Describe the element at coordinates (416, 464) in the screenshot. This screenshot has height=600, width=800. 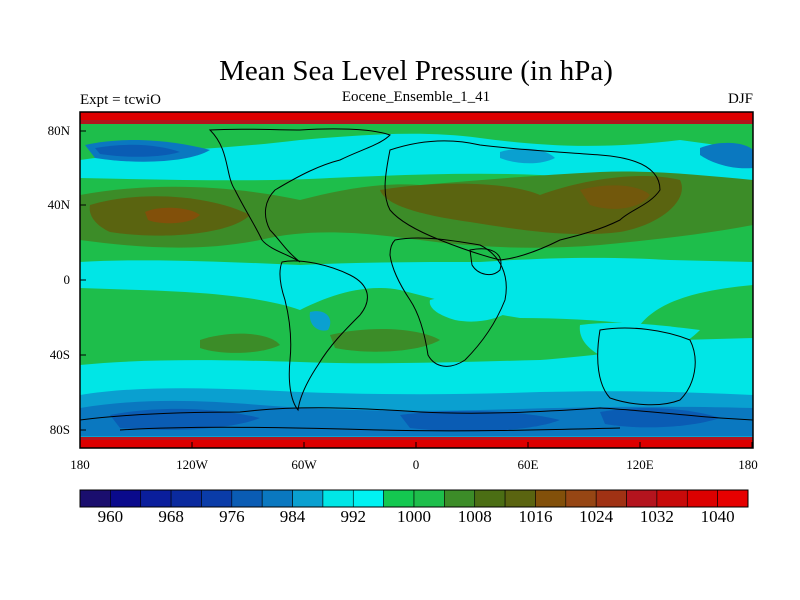
I see `lon-label-0: 0` at that location.